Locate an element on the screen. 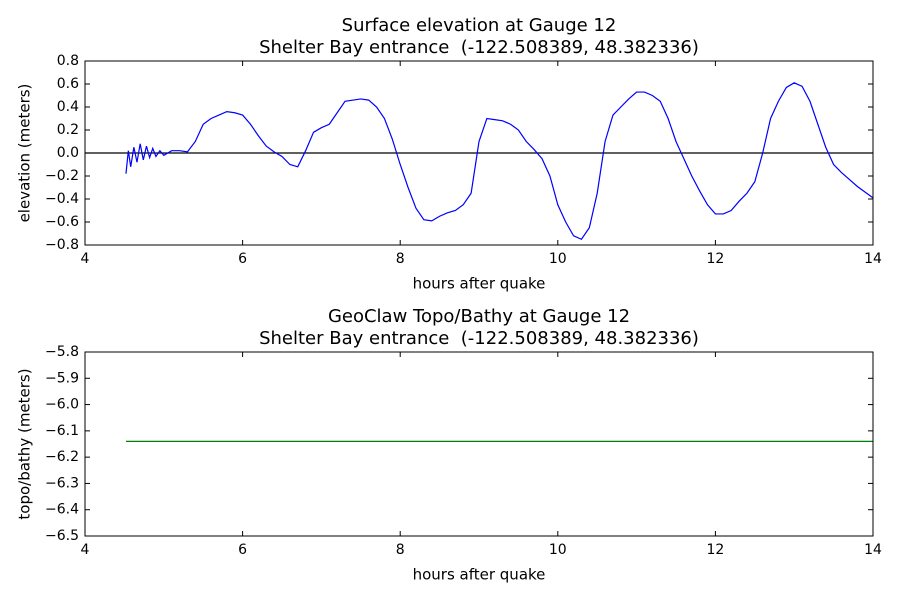  y-tick-label: −0.8 is located at coordinates (62, 245).